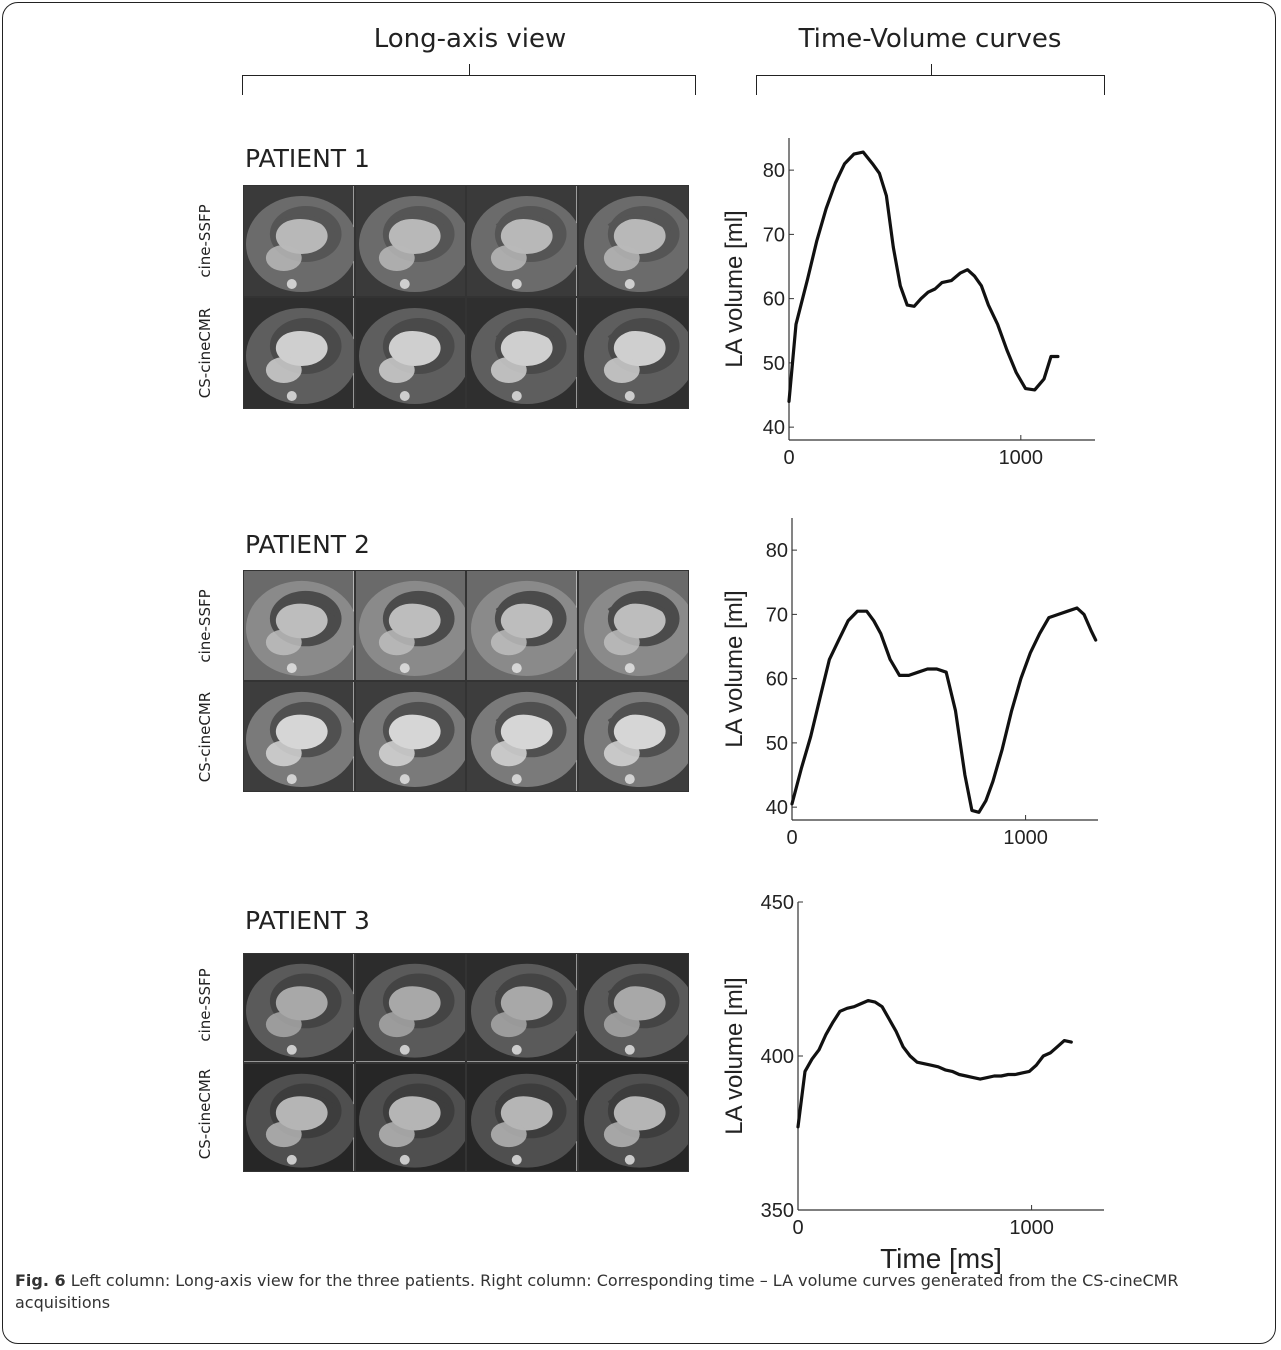 This screenshot has height=1350, width=1281. Describe the element at coordinates (930, 79) in the screenshot. I see `bracket-right` at that location.